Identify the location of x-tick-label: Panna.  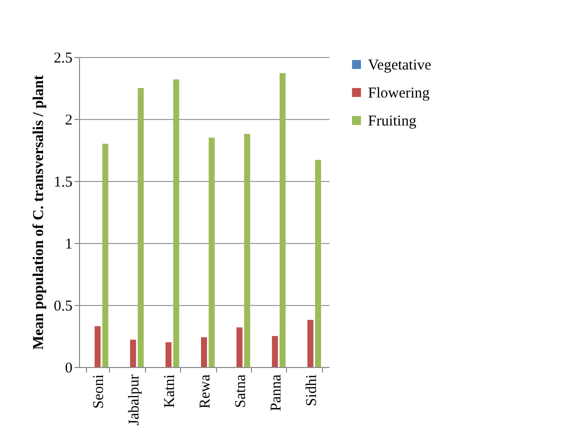
(276, 393).